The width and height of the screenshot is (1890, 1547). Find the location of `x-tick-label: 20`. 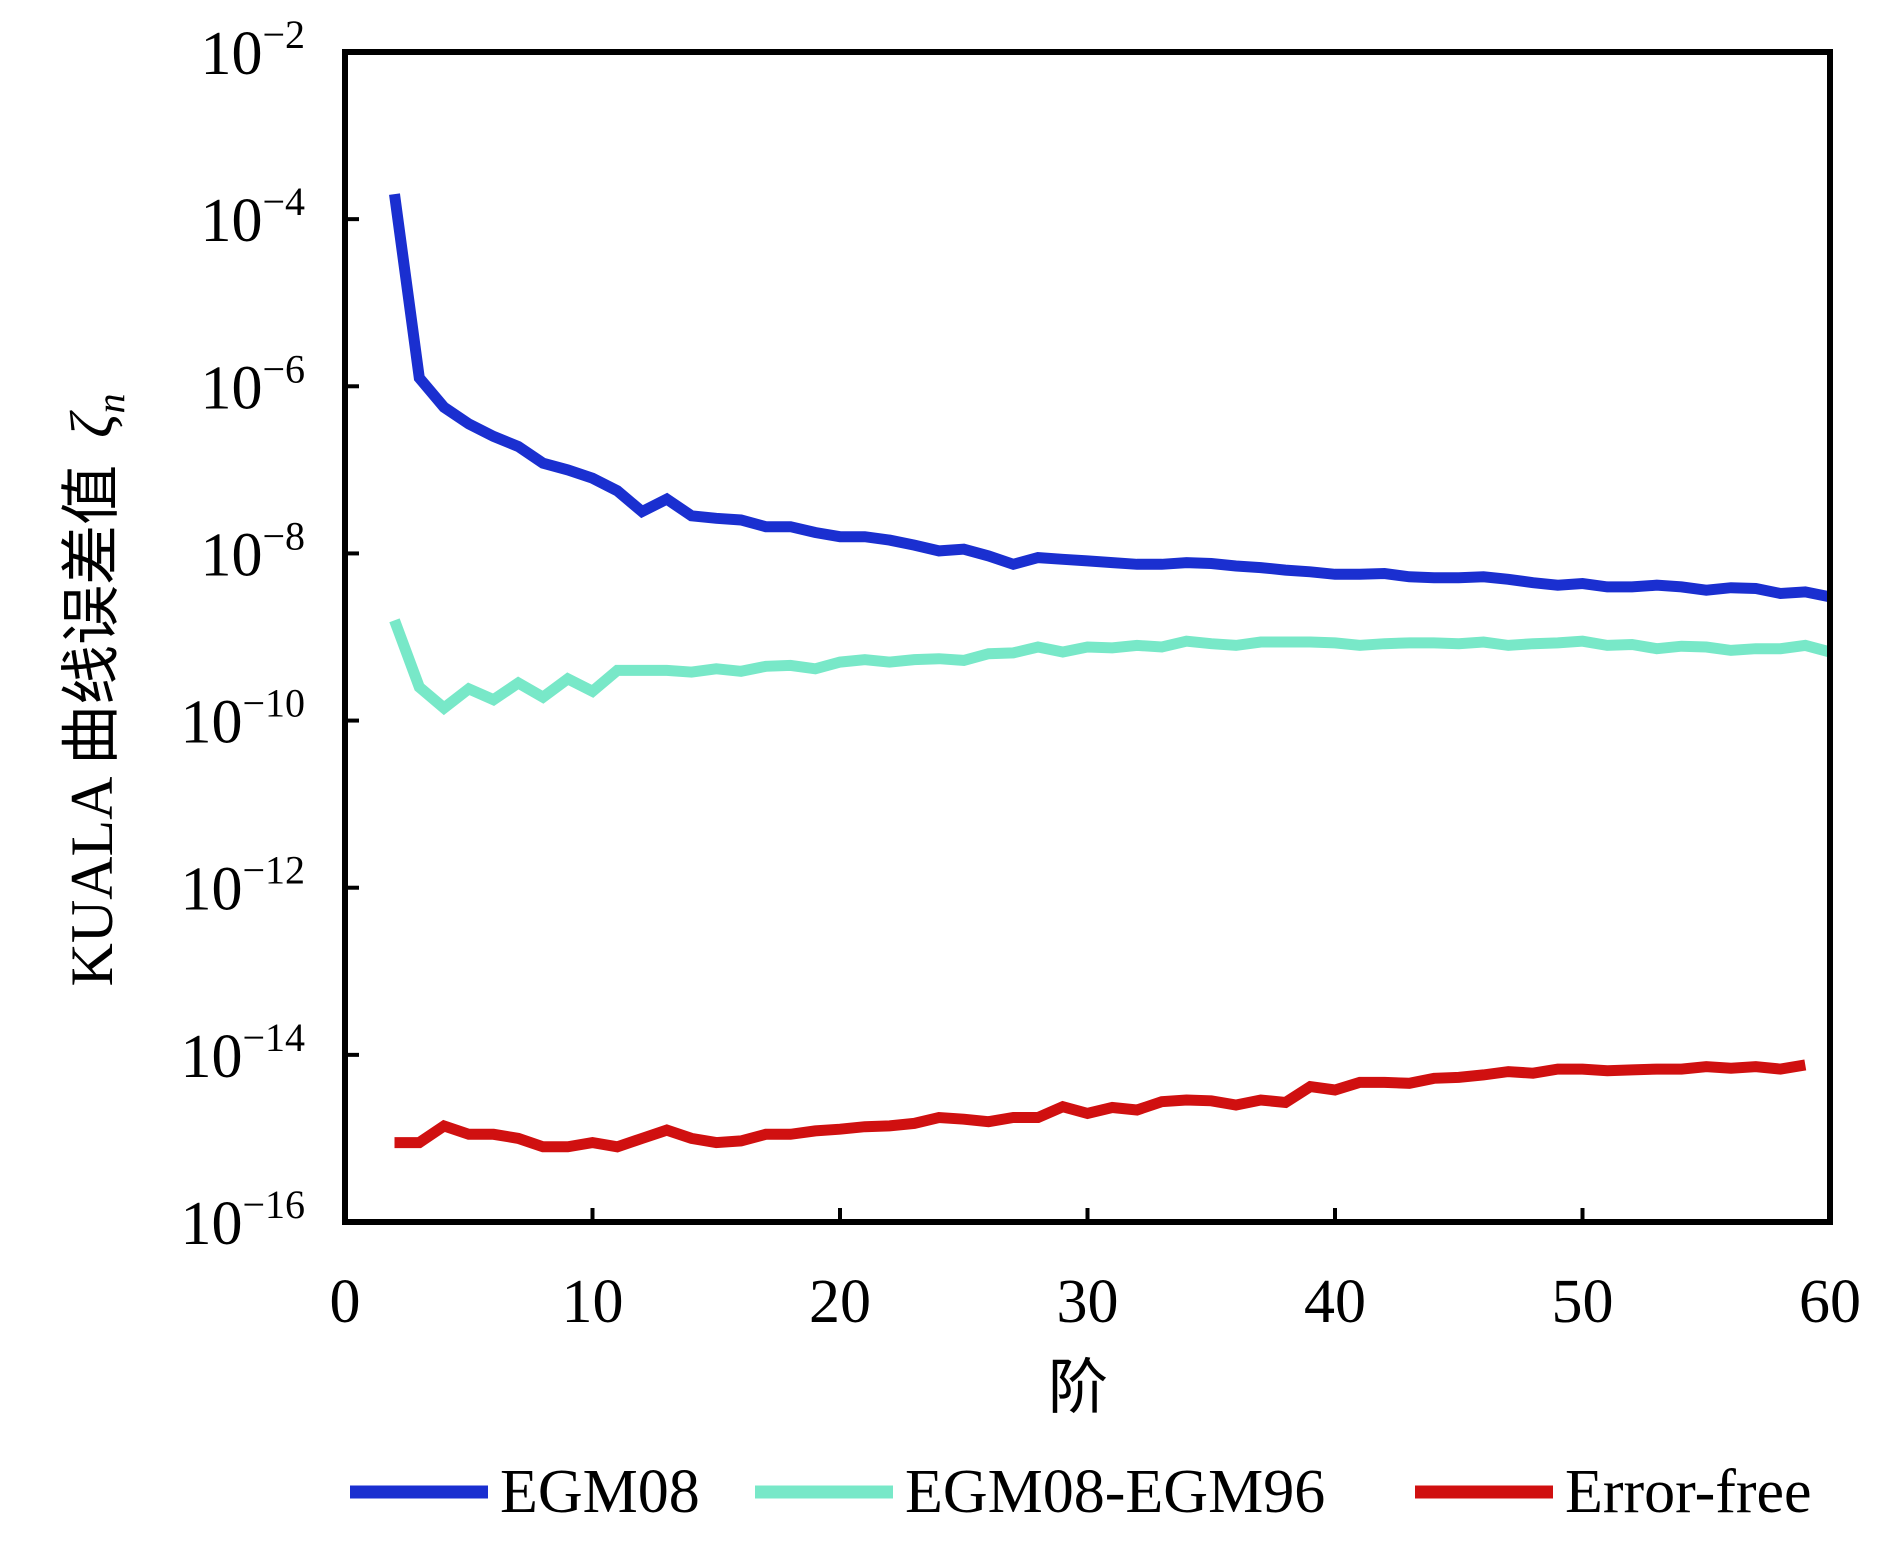

x-tick-label: 20 is located at coordinates (840, 1302).